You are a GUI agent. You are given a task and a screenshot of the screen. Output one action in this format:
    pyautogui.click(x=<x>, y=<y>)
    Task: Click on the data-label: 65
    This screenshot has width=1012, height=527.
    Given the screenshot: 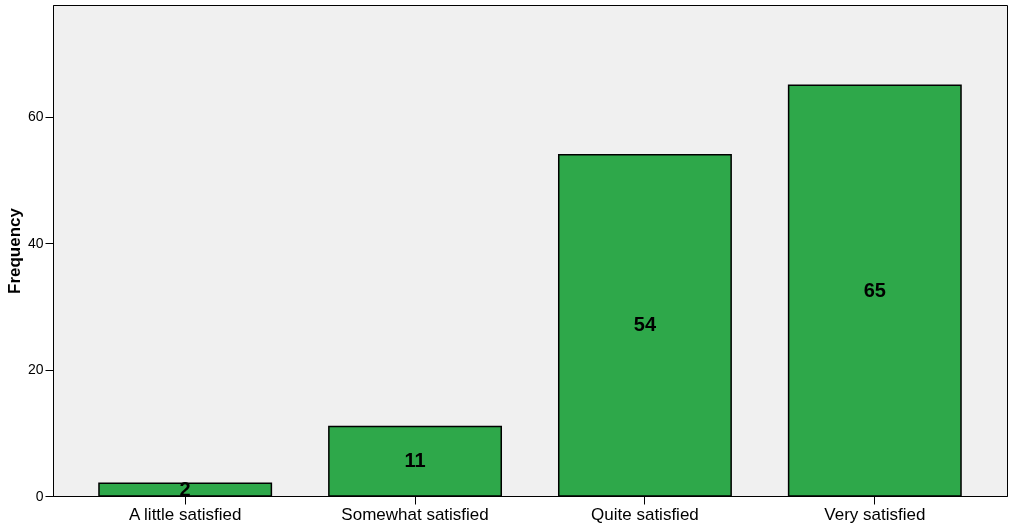 What is the action you would take?
    pyautogui.click(x=874, y=289)
    